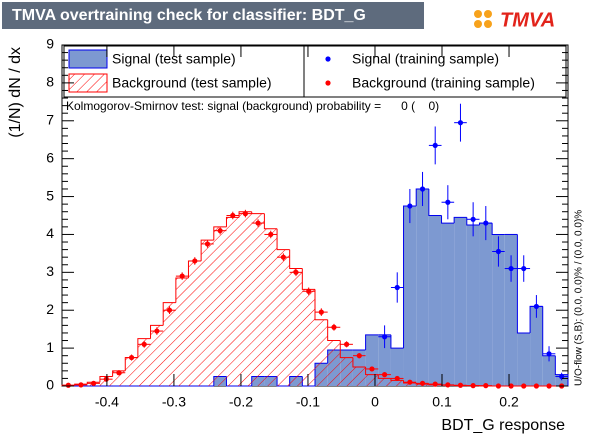 The width and height of the screenshot is (596, 440). I want to click on x-tick-label: 0.2, so click(509, 402).